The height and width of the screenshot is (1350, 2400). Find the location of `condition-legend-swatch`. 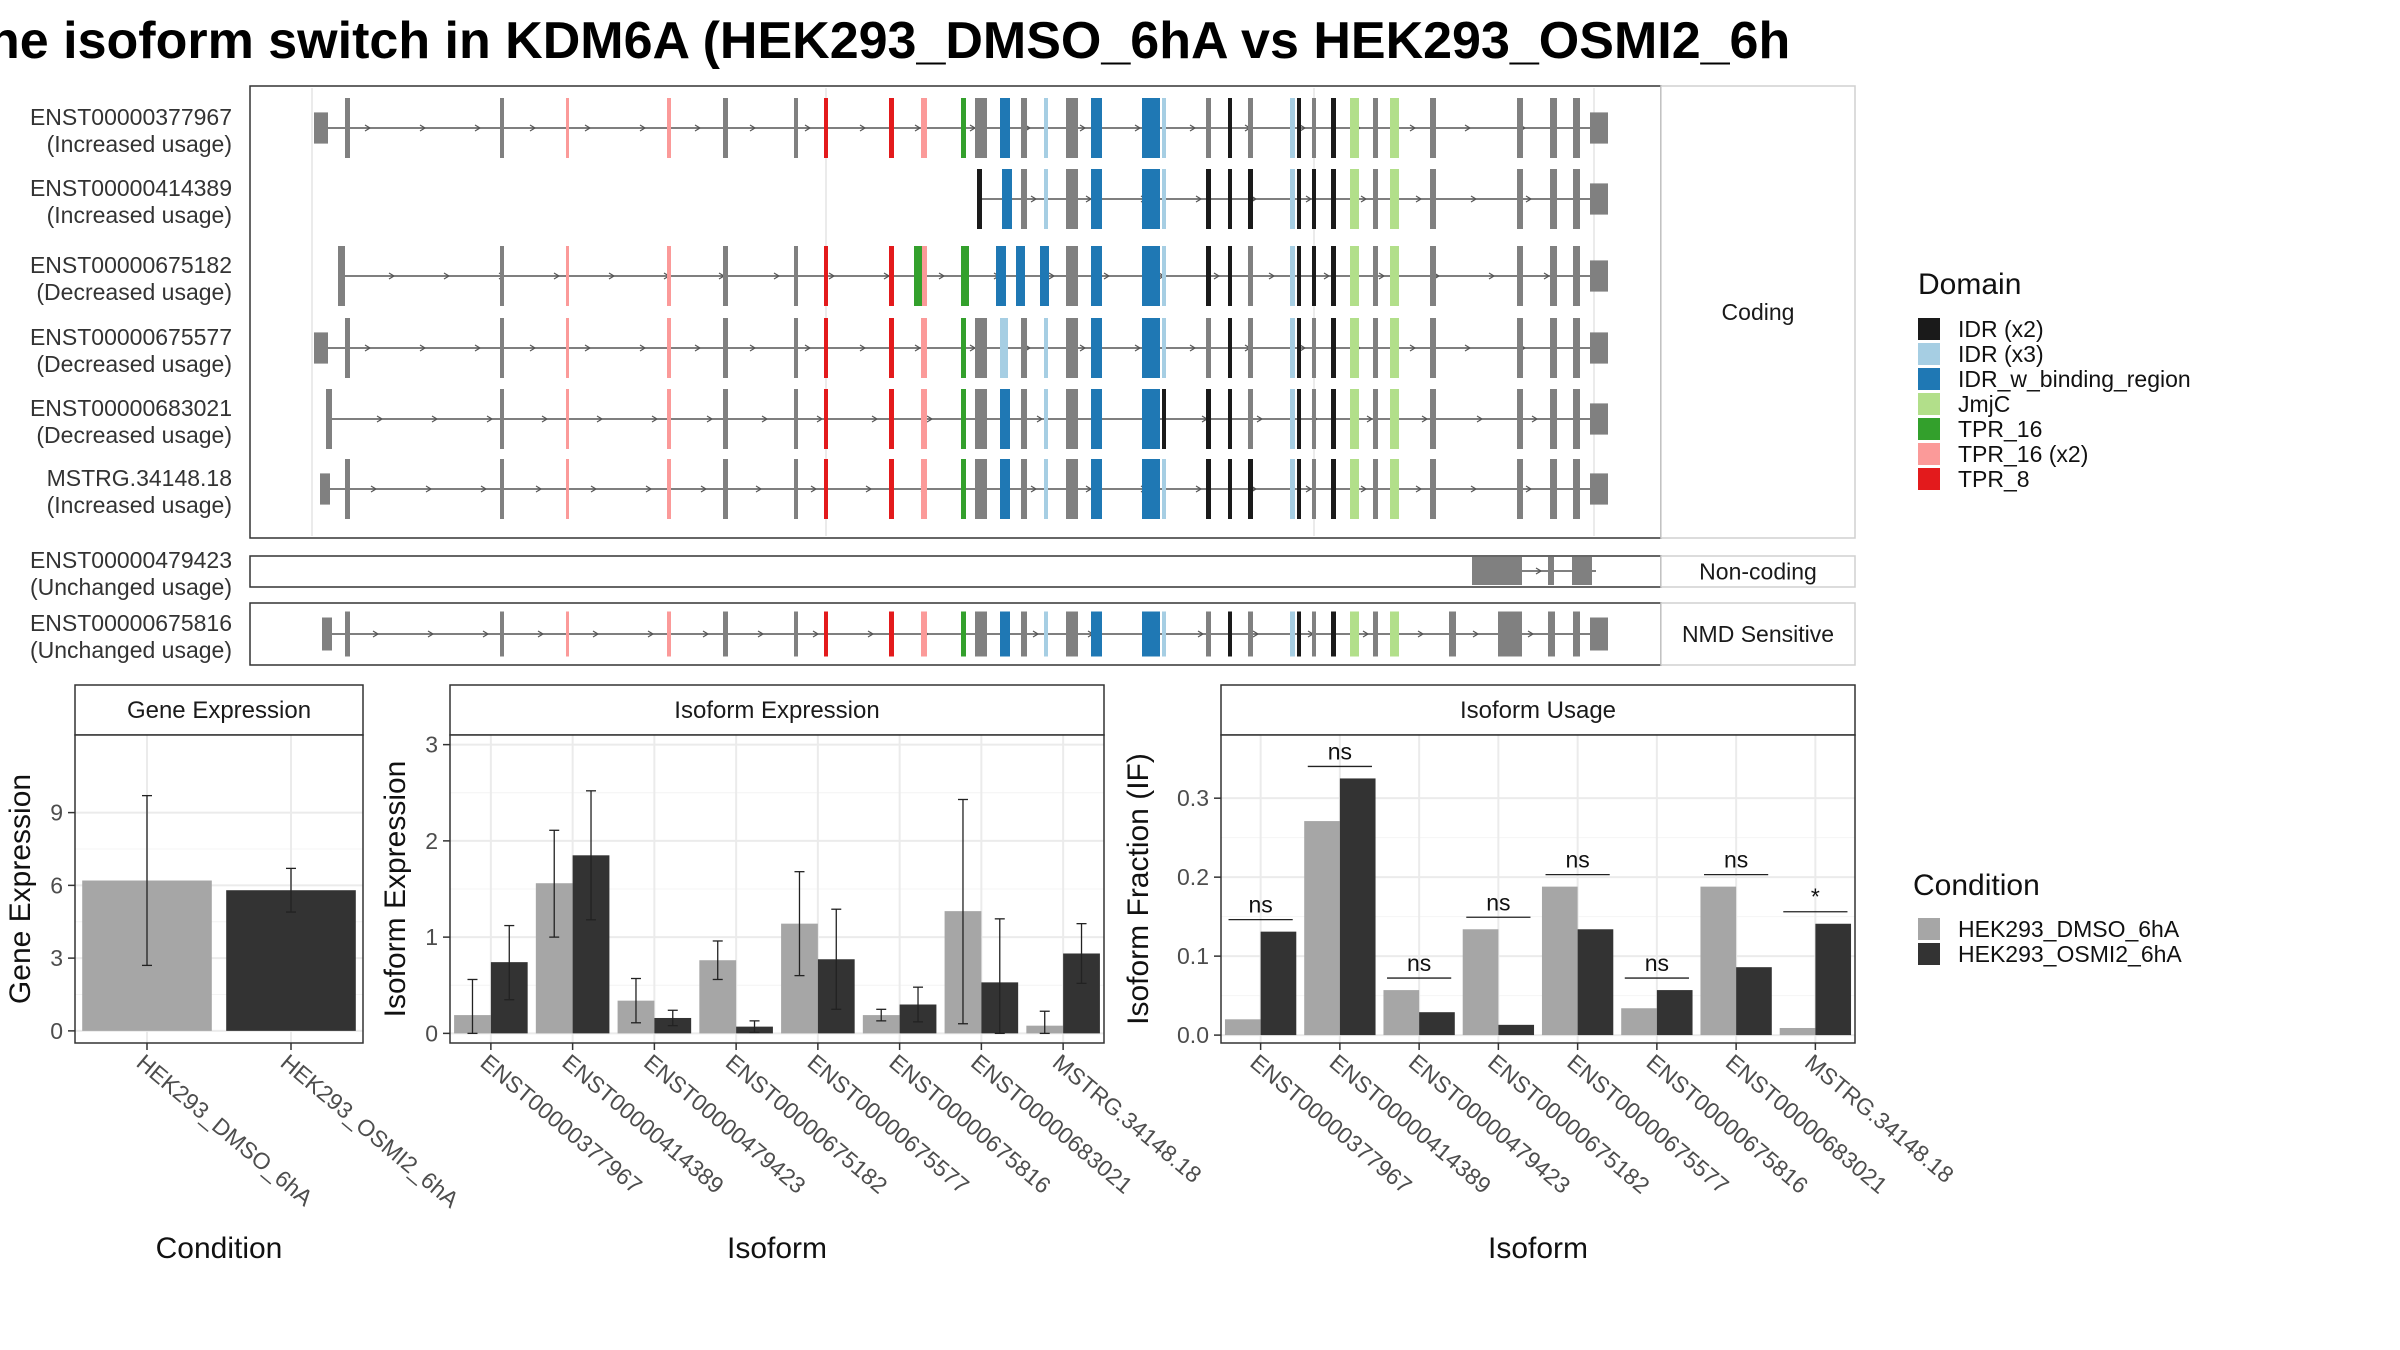

condition-legend-swatch is located at coordinates (1929, 954).